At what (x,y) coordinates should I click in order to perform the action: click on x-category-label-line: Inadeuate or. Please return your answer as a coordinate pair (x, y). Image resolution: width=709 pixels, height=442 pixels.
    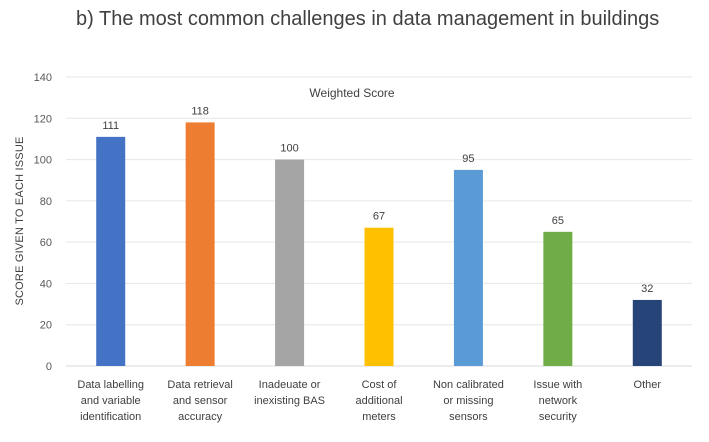
    Looking at the image, I should click on (290, 385).